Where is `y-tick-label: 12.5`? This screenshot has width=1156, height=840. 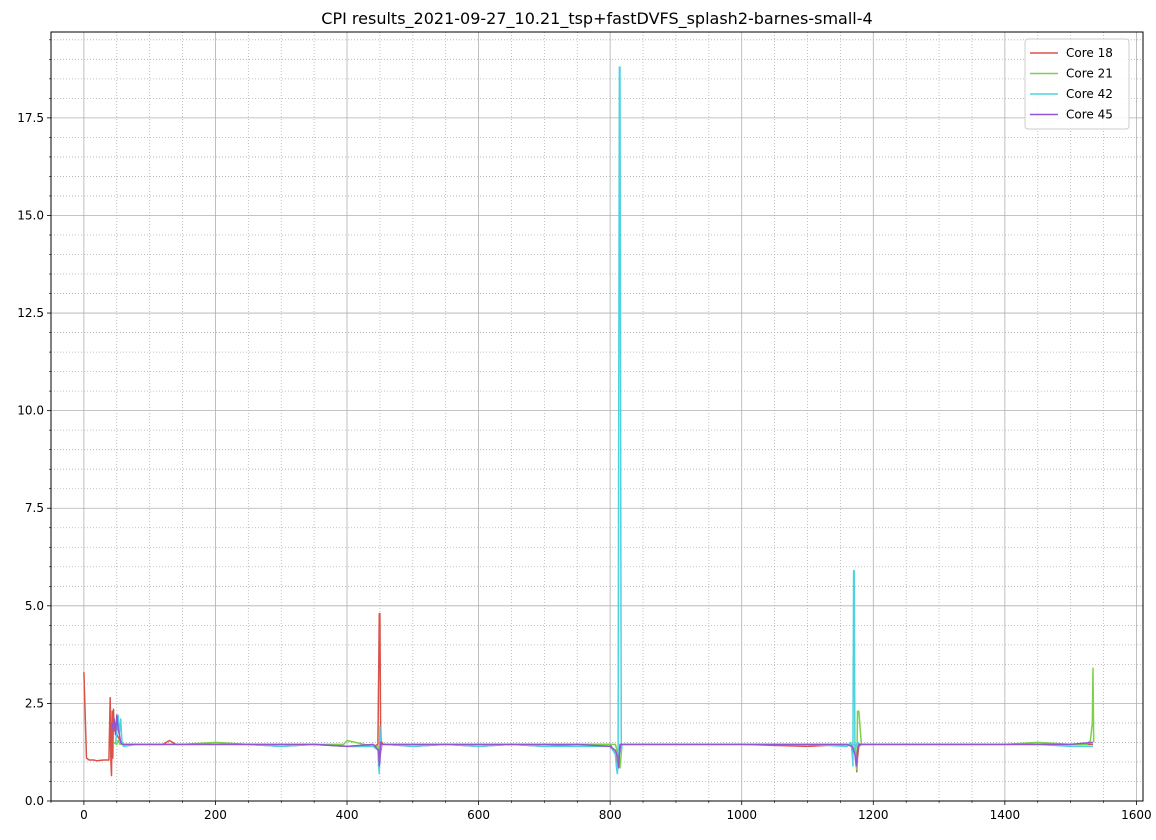 y-tick-label: 12.5 is located at coordinates (30, 313).